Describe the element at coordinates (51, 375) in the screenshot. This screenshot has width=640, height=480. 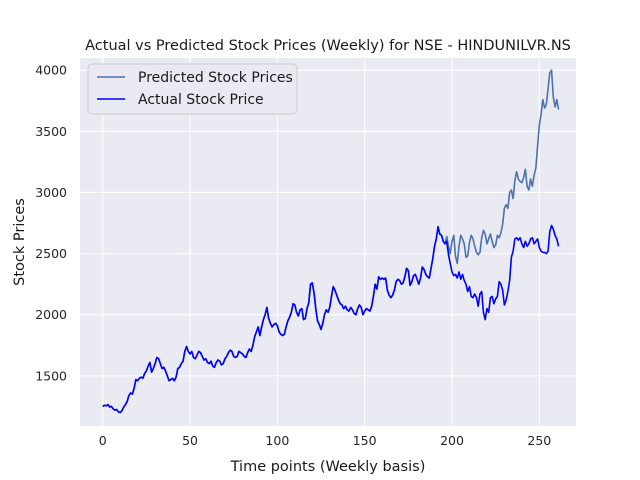
I see `y-tick-label: 1500` at that location.